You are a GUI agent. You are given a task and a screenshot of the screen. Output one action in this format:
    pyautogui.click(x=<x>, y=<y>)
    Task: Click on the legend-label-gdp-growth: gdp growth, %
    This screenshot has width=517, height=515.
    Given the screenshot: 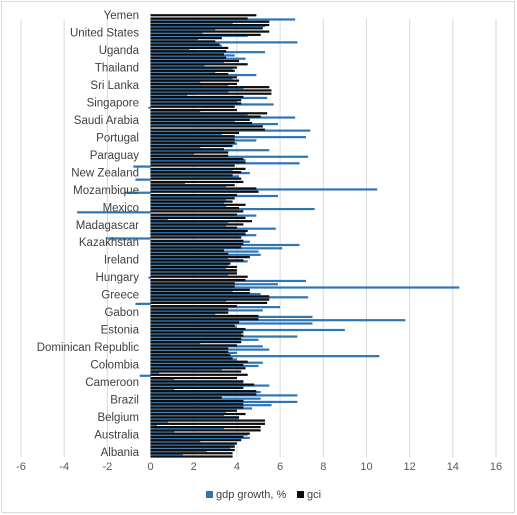 What is the action you would take?
    pyautogui.click(x=251, y=495)
    